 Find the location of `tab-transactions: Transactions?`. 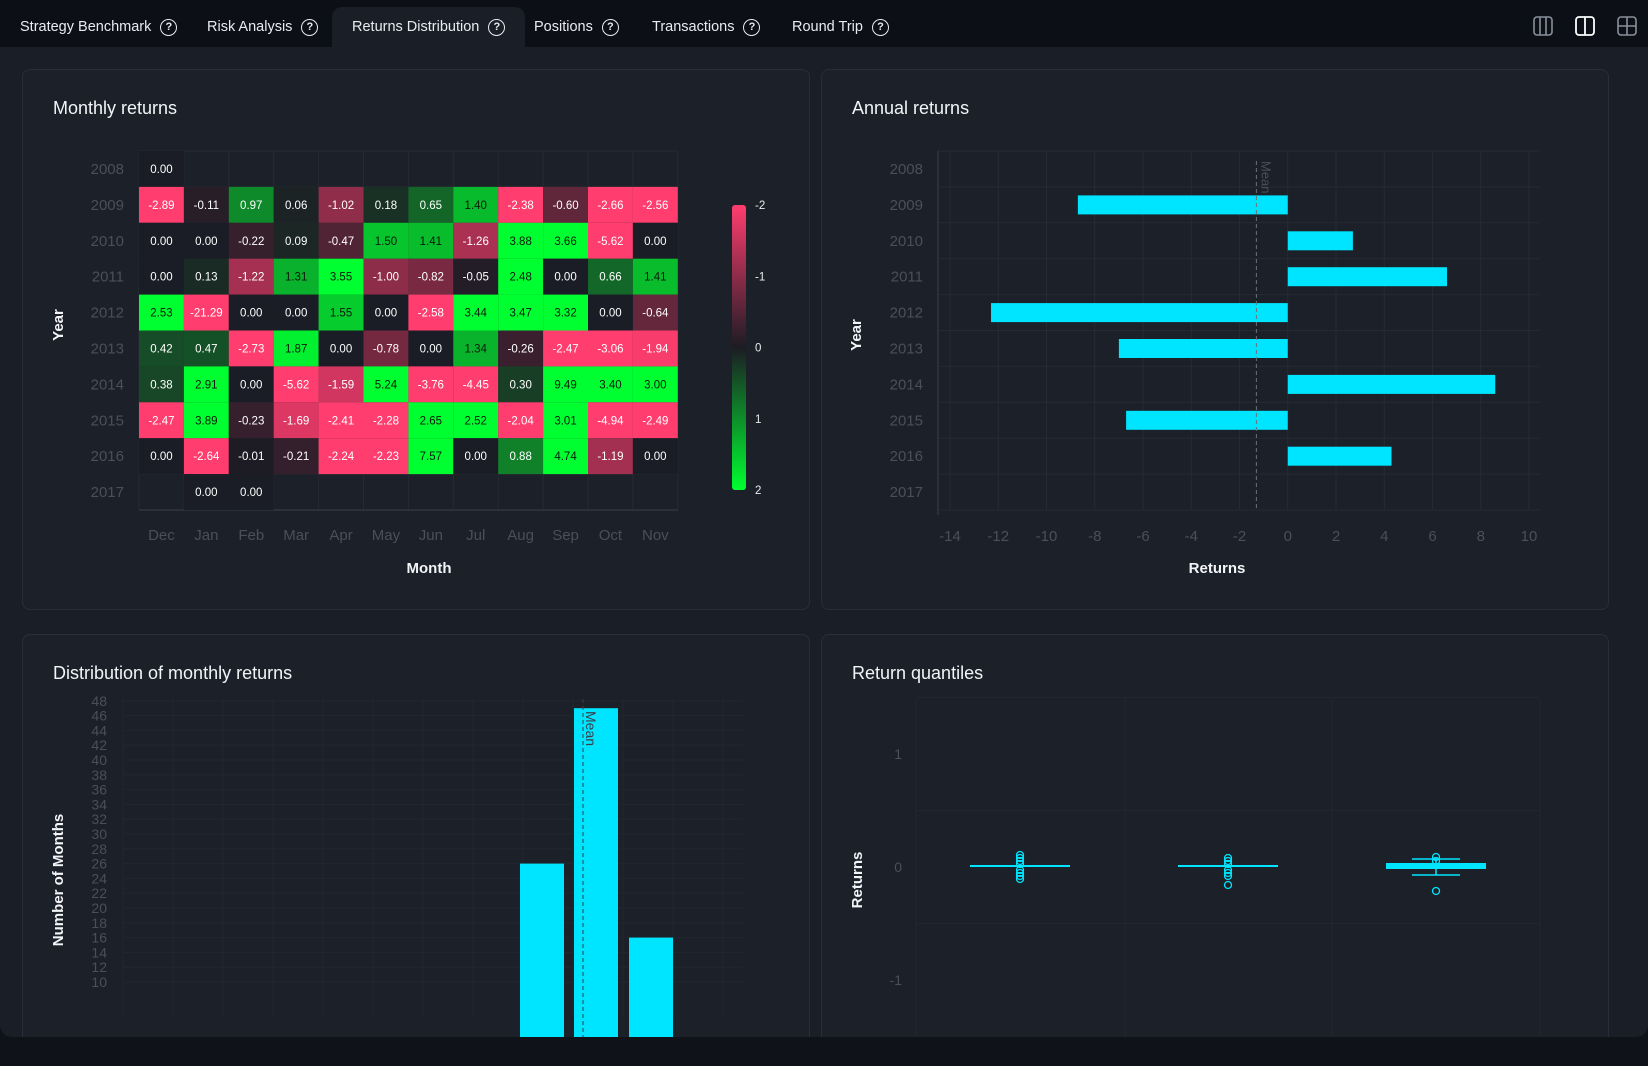

tab-transactions: Transactions? is located at coordinates (706, 27).